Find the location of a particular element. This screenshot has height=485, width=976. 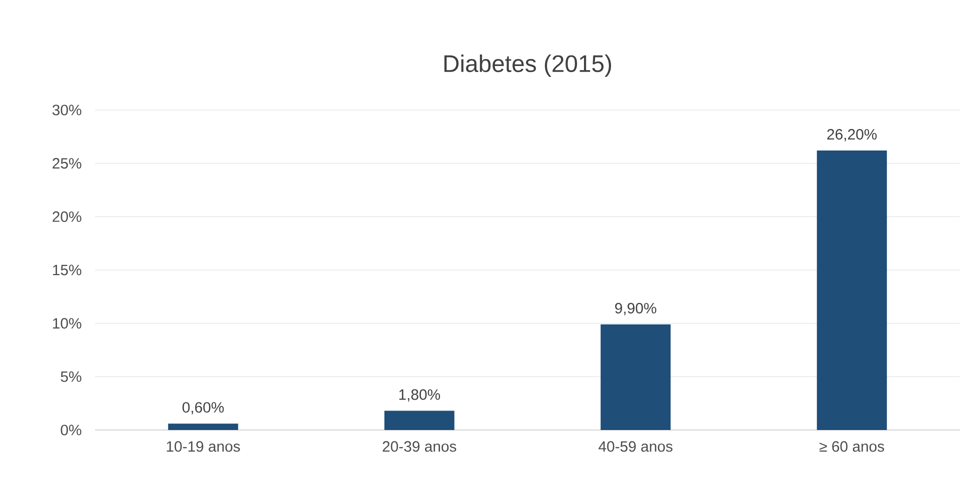

x-tick-label: 40-59 anos is located at coordinates (635, 446).